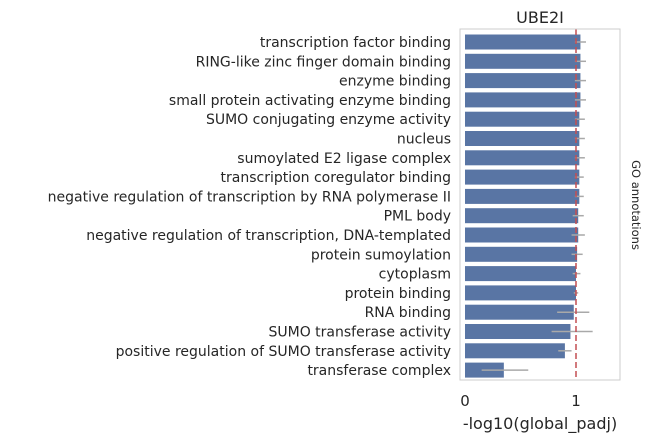  What do you see at coordinates (424, 140) in the screenshot?
I see `category-label: nucleus` at bounding box center [424, 140].